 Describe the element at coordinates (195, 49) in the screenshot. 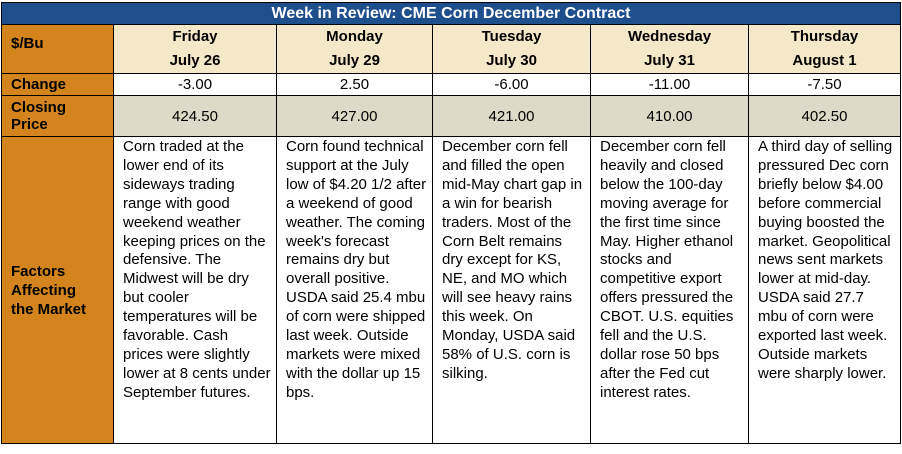

I see `day-header-friday: Friday July 26` at that location.